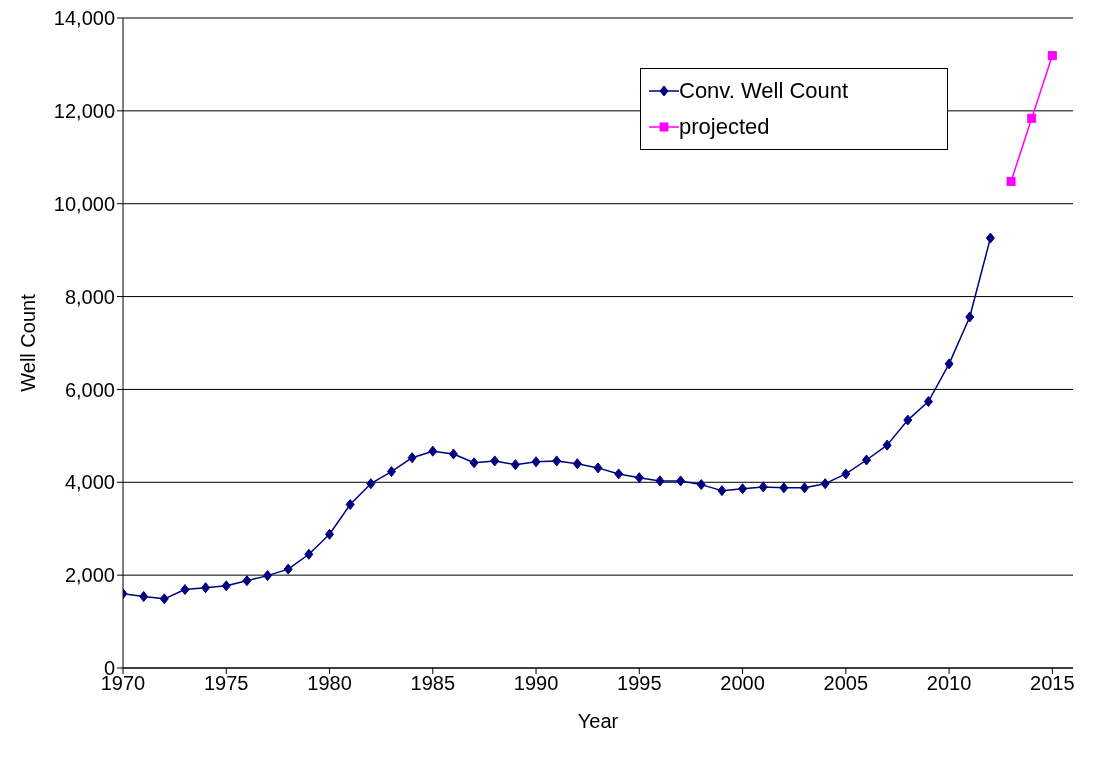 This screenshot has width=1101, height=761. Describe the element at coordinates (89, 482) in the screenshot. I see `y-tick-label: 4,000` at that location.